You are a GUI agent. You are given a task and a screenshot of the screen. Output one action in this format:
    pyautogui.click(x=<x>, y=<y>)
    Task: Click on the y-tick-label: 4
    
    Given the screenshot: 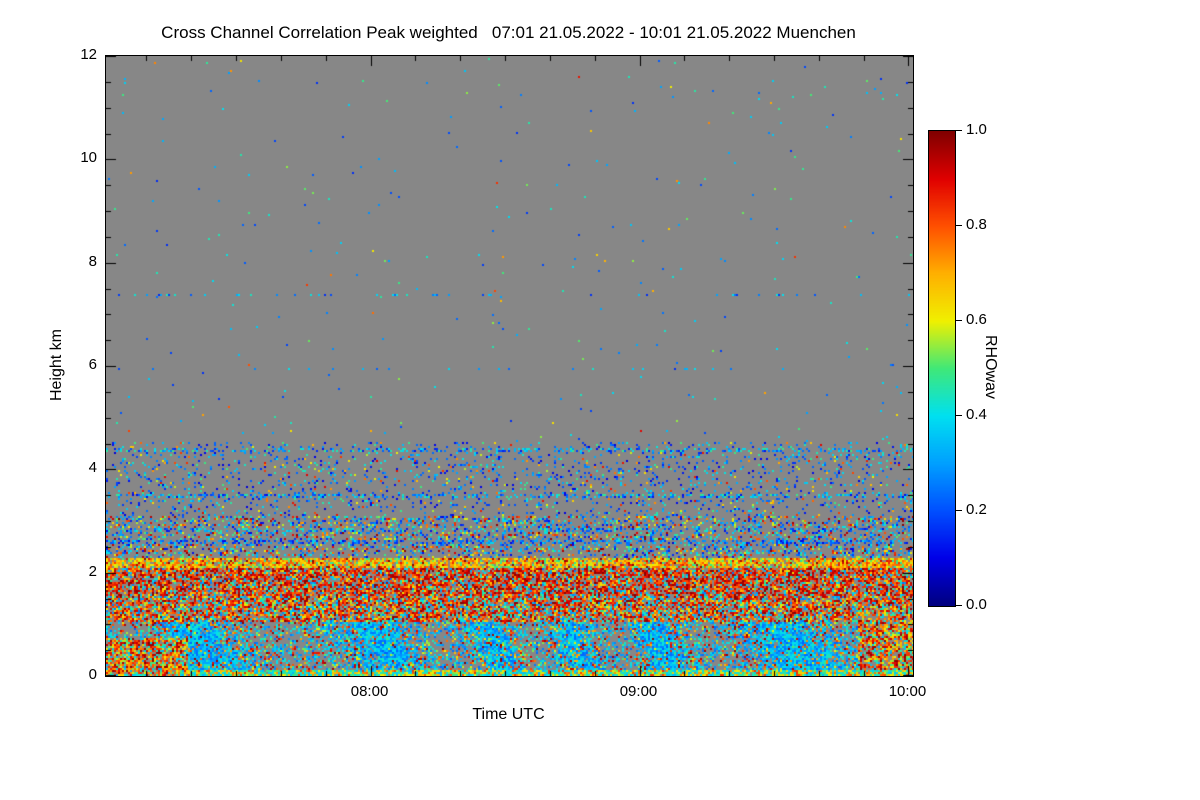 What is the action you would take?
    pyautogui.click(x=92, y=468)
    